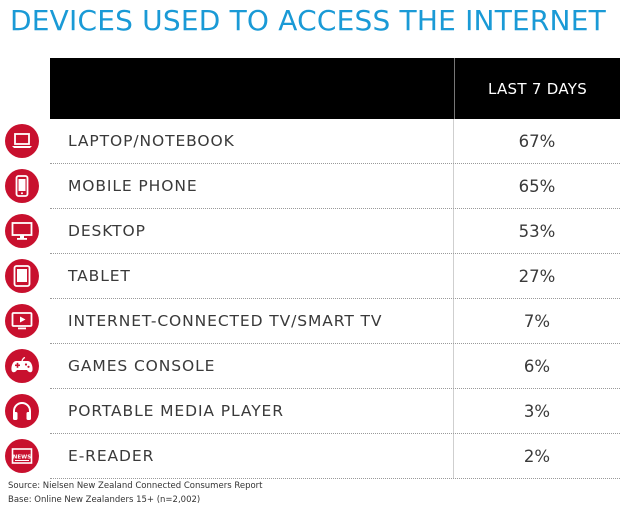 Image resolution: width=628 pixels, height=509 pixels. I want to click on e-reader-icon: NEWS, so click(22, 456).